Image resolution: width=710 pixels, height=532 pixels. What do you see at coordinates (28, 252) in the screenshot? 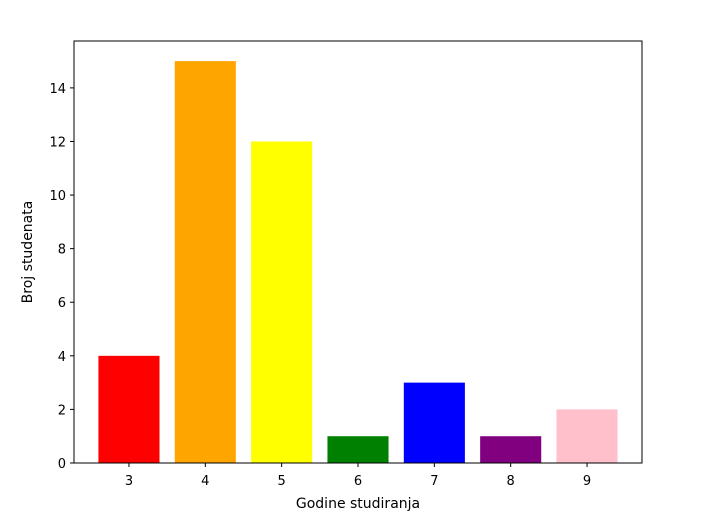
I see `y-axis-title: Broj studenata` at bounding box center [28, 252].